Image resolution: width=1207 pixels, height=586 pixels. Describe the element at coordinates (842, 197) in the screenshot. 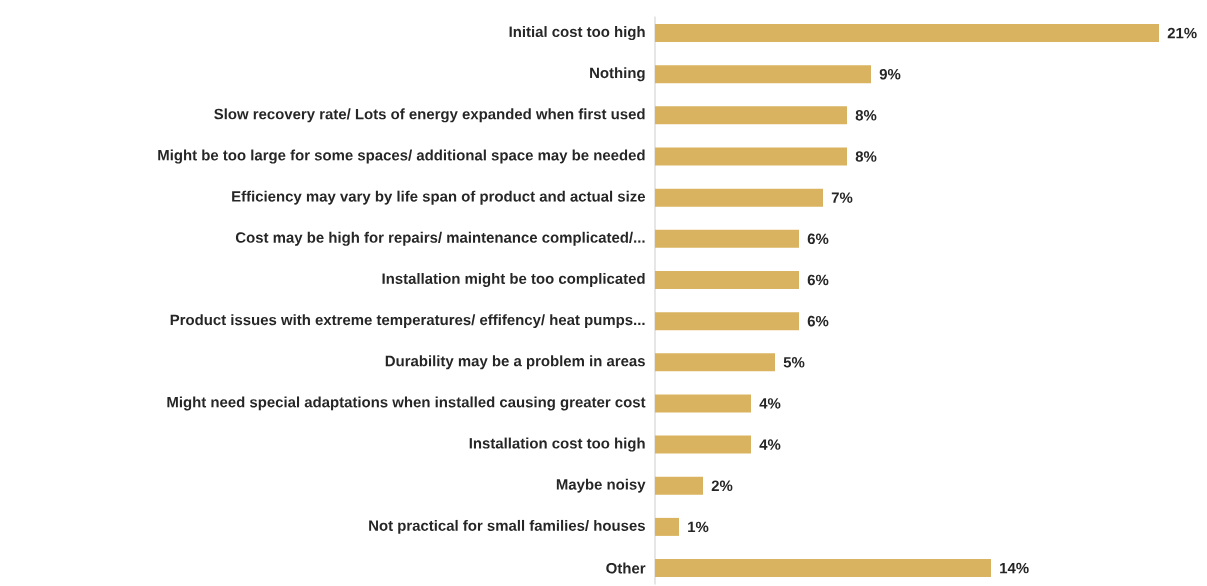

I see `data-label: 7%` at that location.